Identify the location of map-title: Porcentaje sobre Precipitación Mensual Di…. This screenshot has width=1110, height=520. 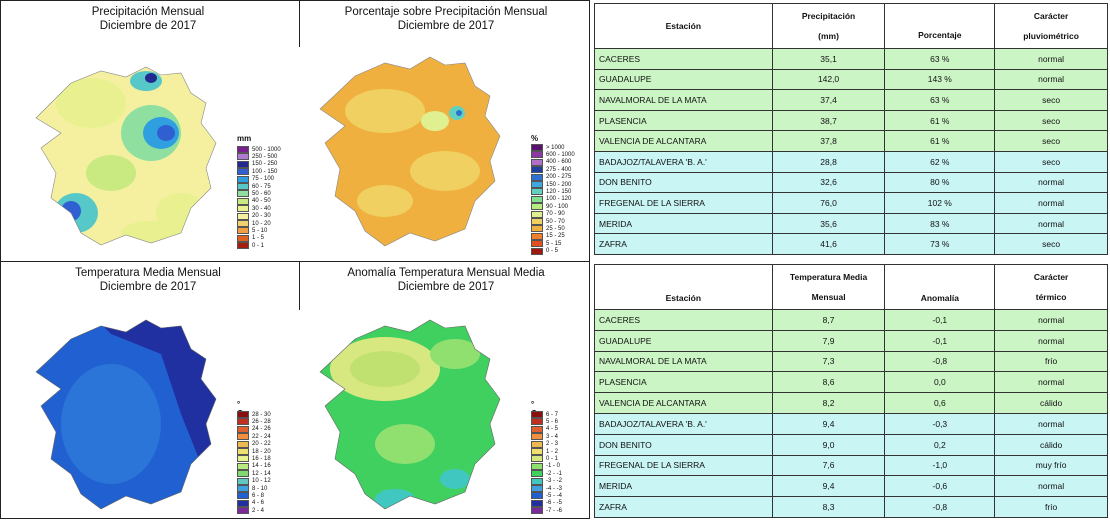
(446, 19).